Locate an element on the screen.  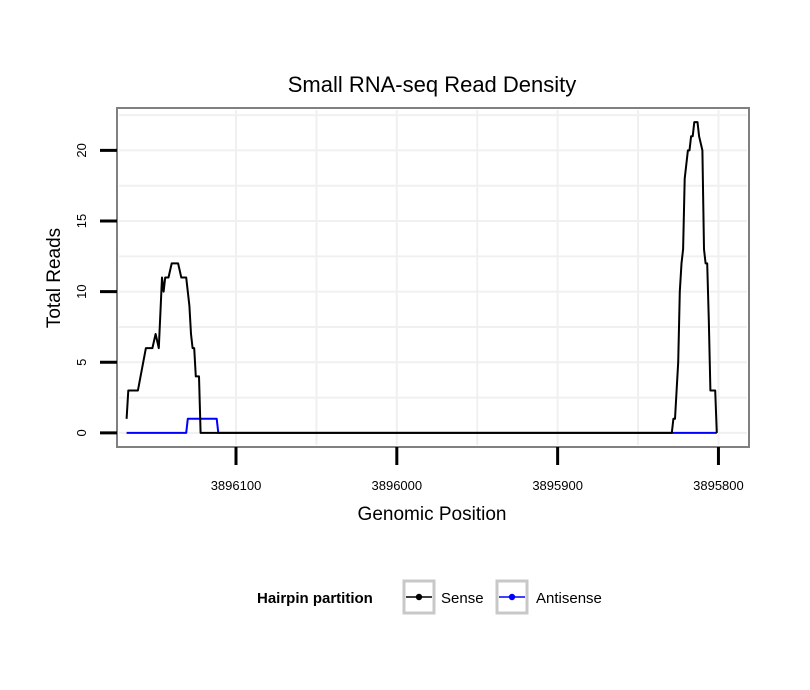
legend-title: Hairpin partition is located at coordinates (315, 598).